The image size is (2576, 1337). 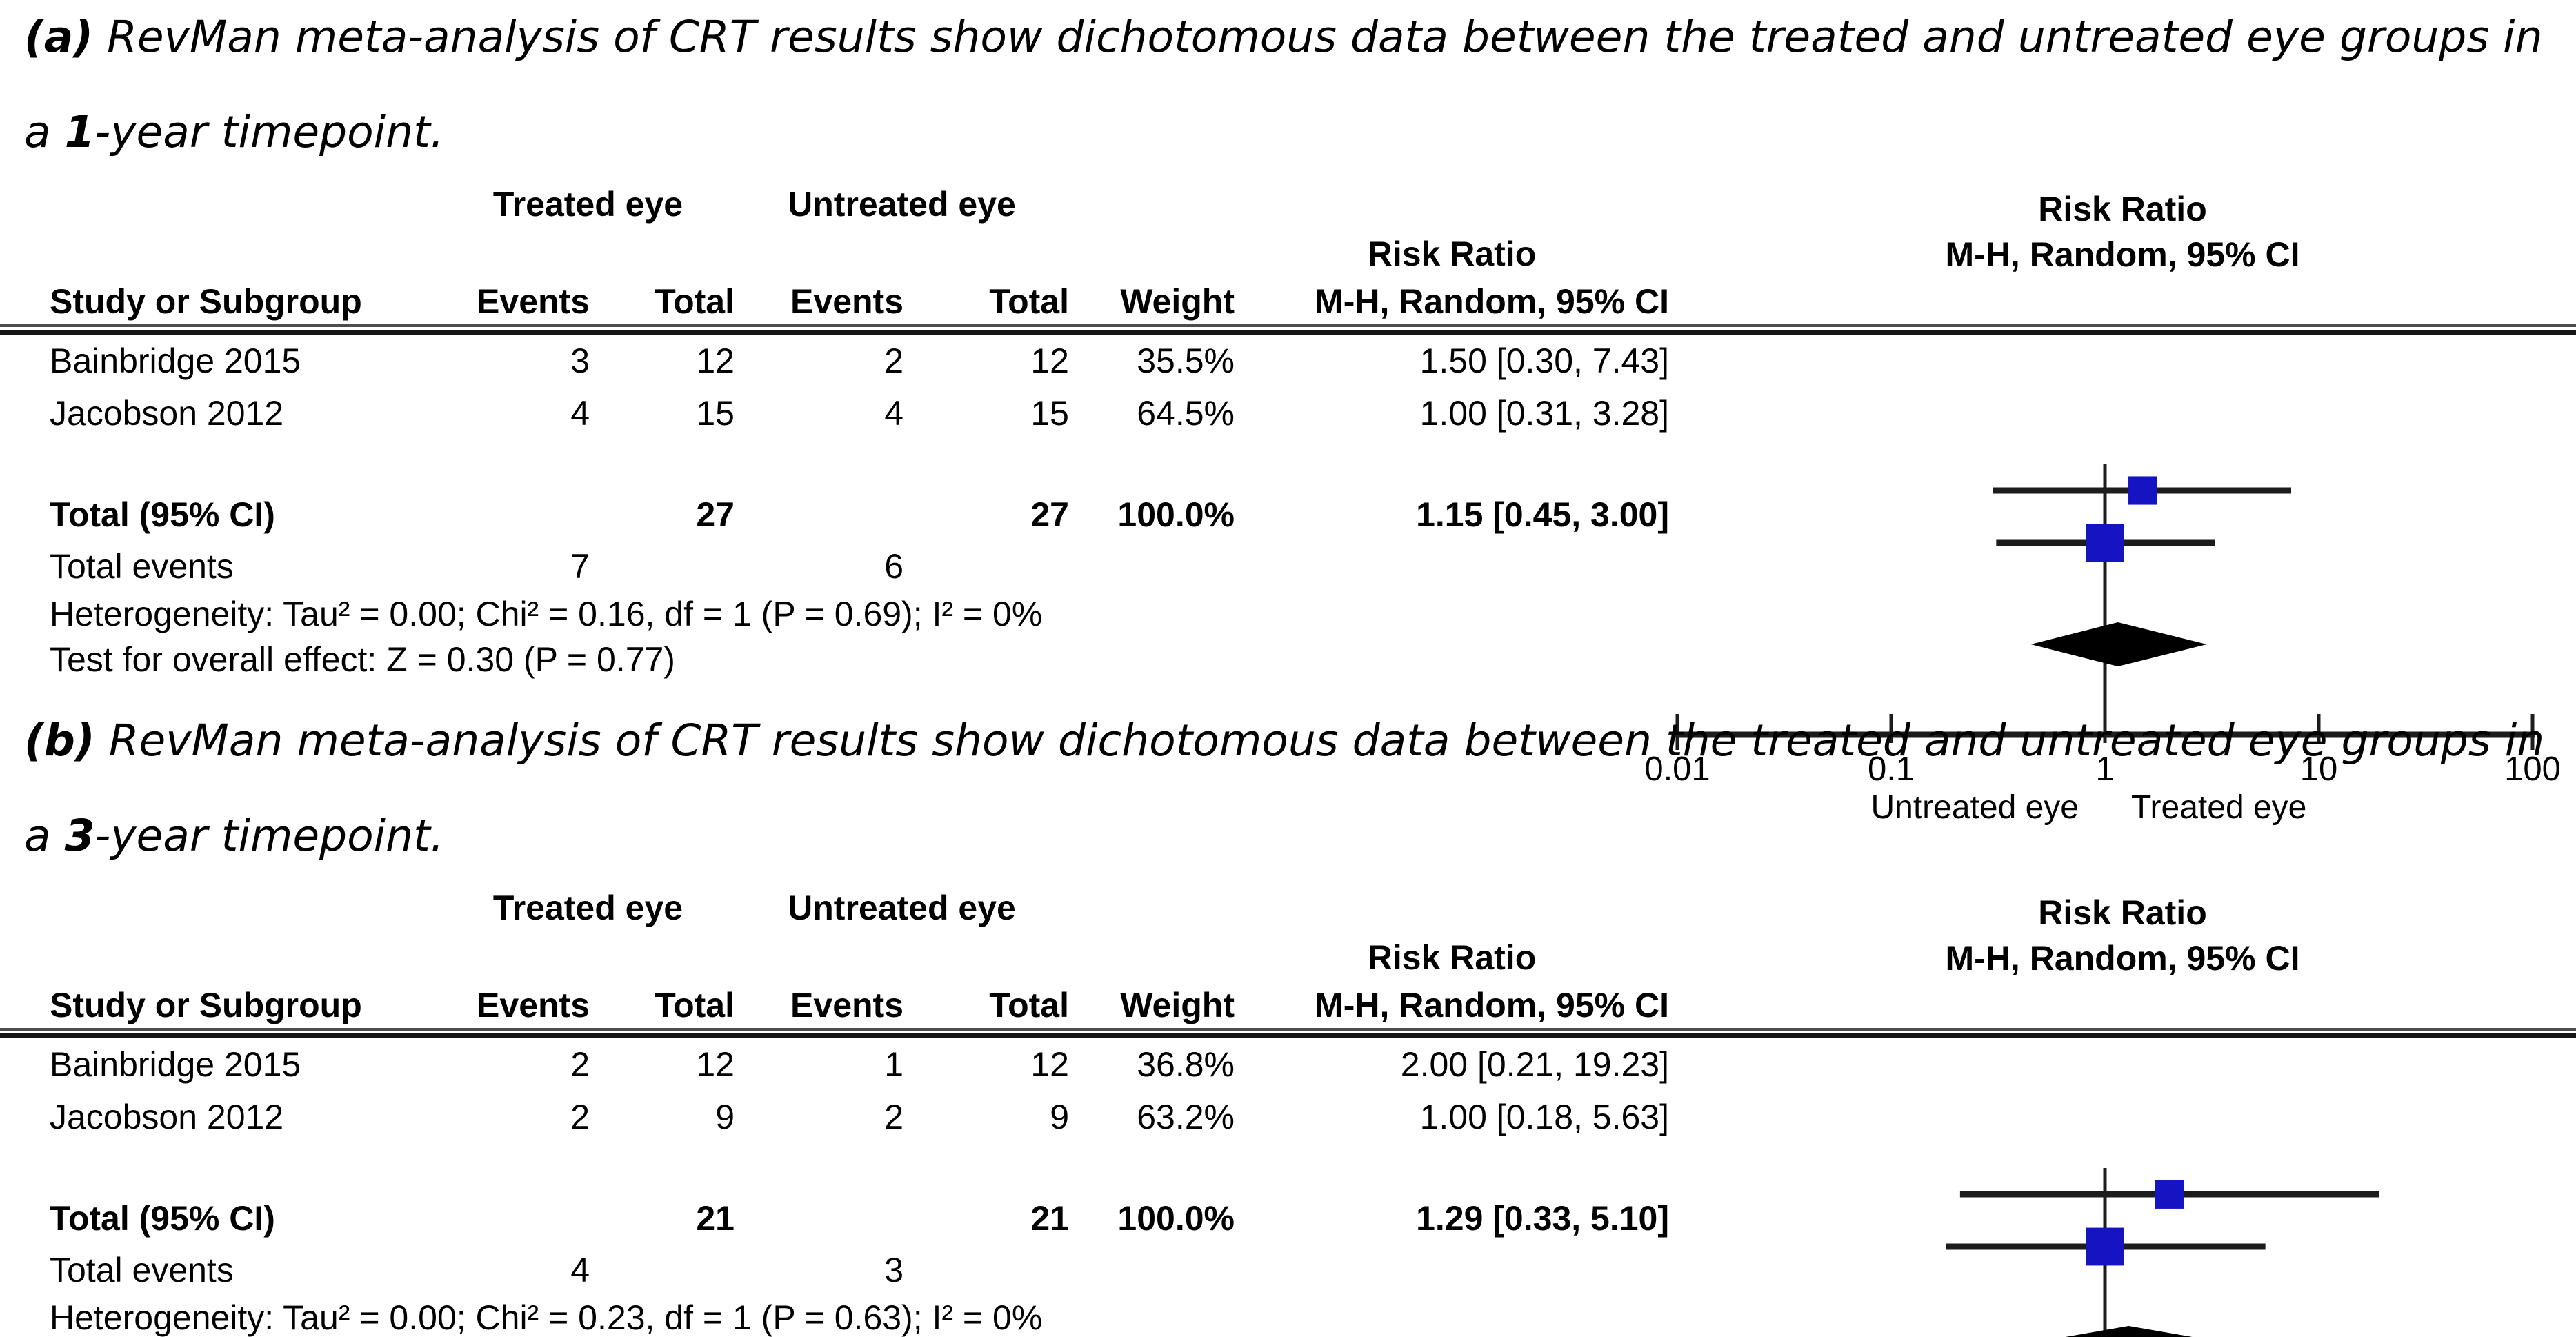 What do you see at coordinates (725, 1117) in the screenshot?
I see `cell-total-treated: 9` at bounding box center [725, 1117].